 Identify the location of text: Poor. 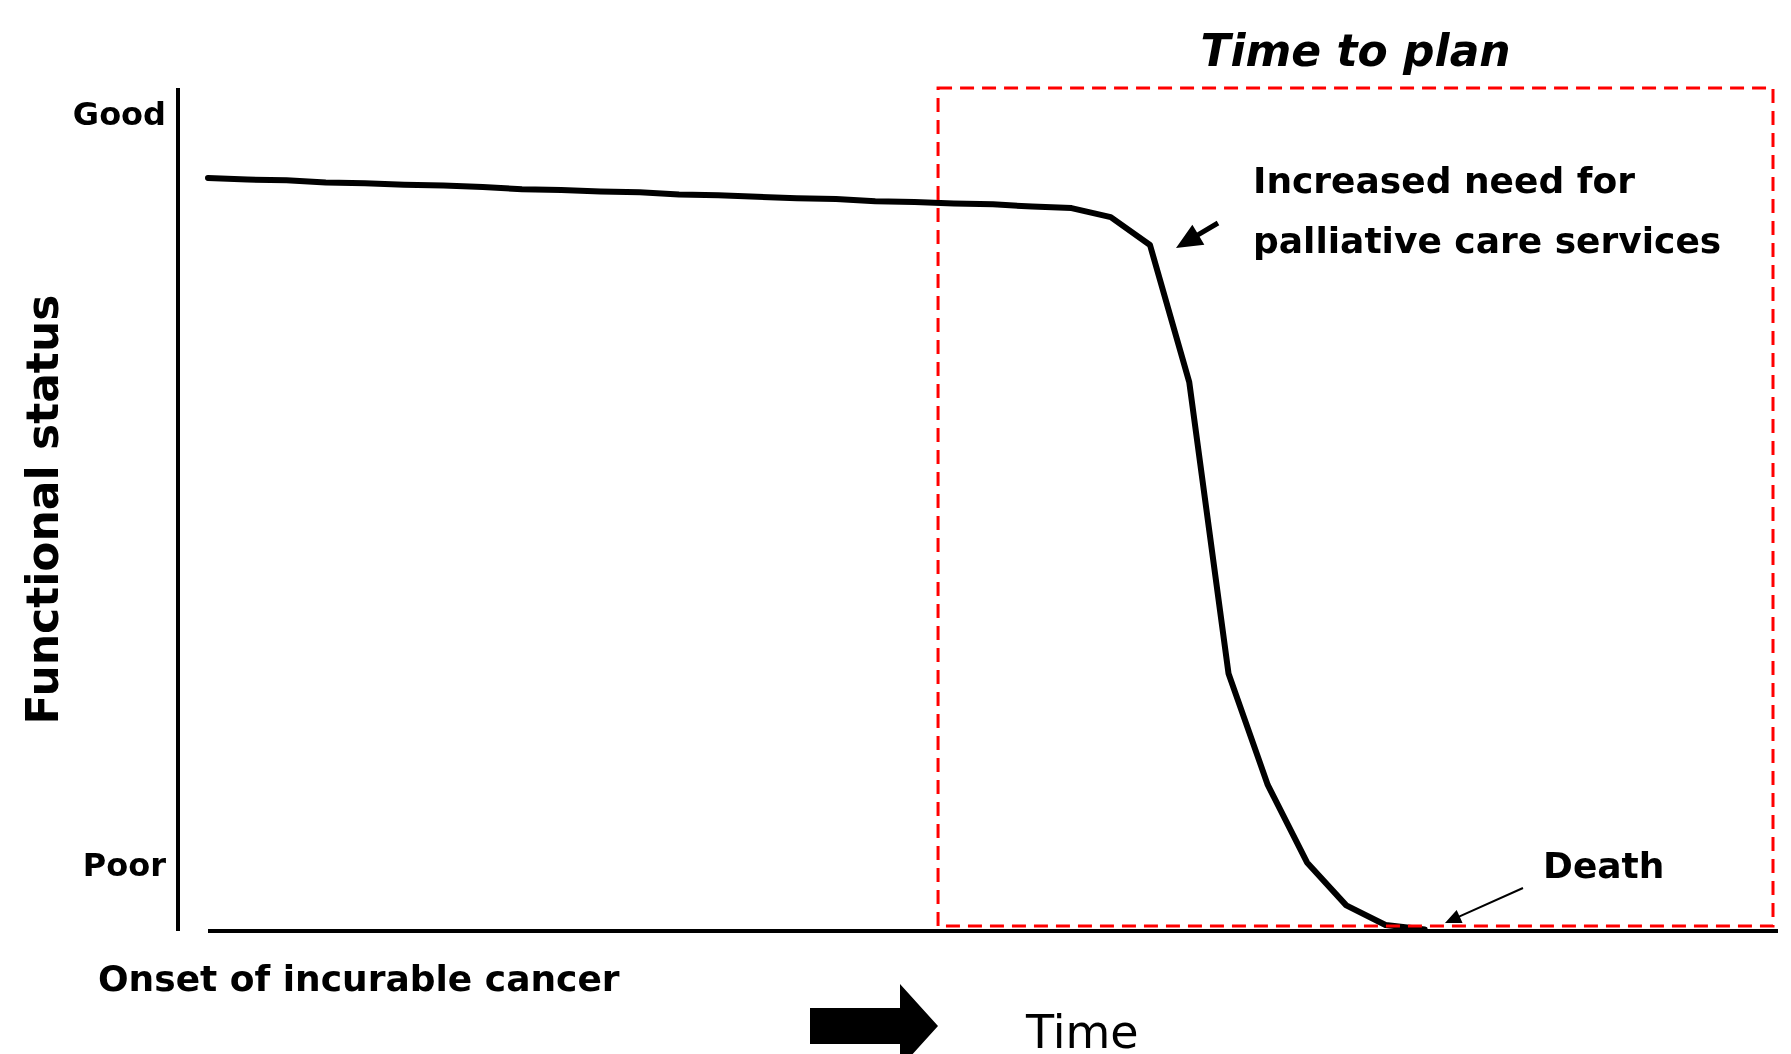
(124, 865).